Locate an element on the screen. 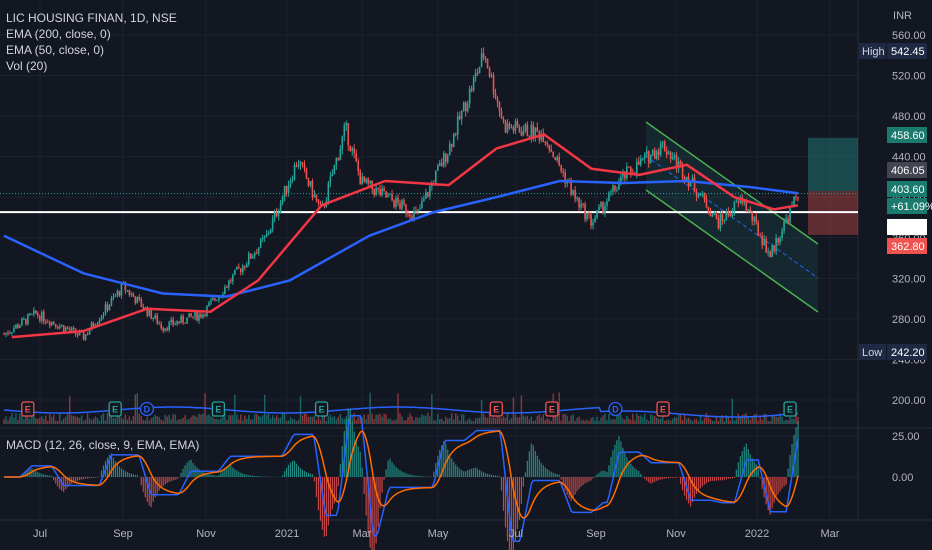 Image resolution: width=932 pixels, height=550 pixels. volume-legend: Vol (20) is located at coordinates (27, 66).